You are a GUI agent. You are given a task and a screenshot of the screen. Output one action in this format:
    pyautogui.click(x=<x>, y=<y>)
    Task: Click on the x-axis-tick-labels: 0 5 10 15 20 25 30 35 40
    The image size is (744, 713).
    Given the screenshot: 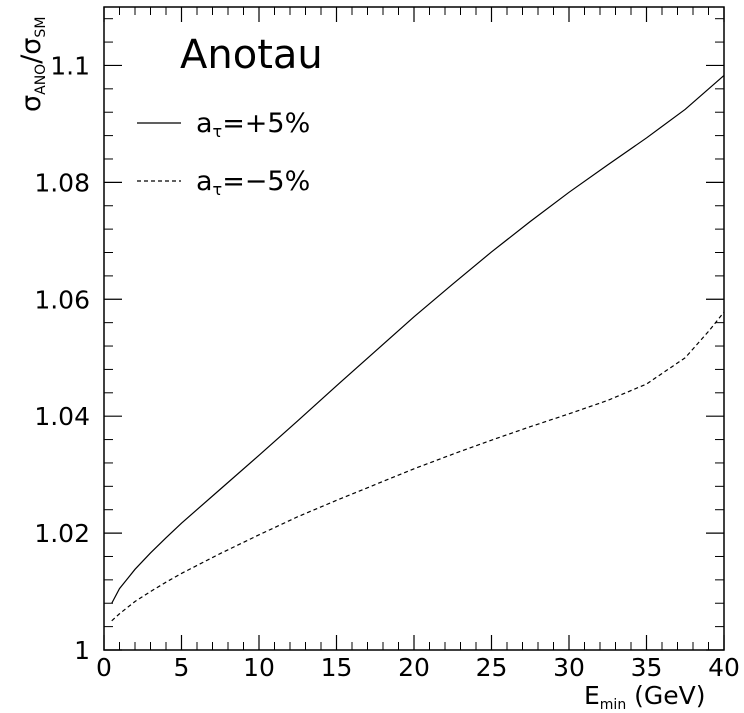 What is the action you would take?
    pyautogui.click(x=418, y=667)
    